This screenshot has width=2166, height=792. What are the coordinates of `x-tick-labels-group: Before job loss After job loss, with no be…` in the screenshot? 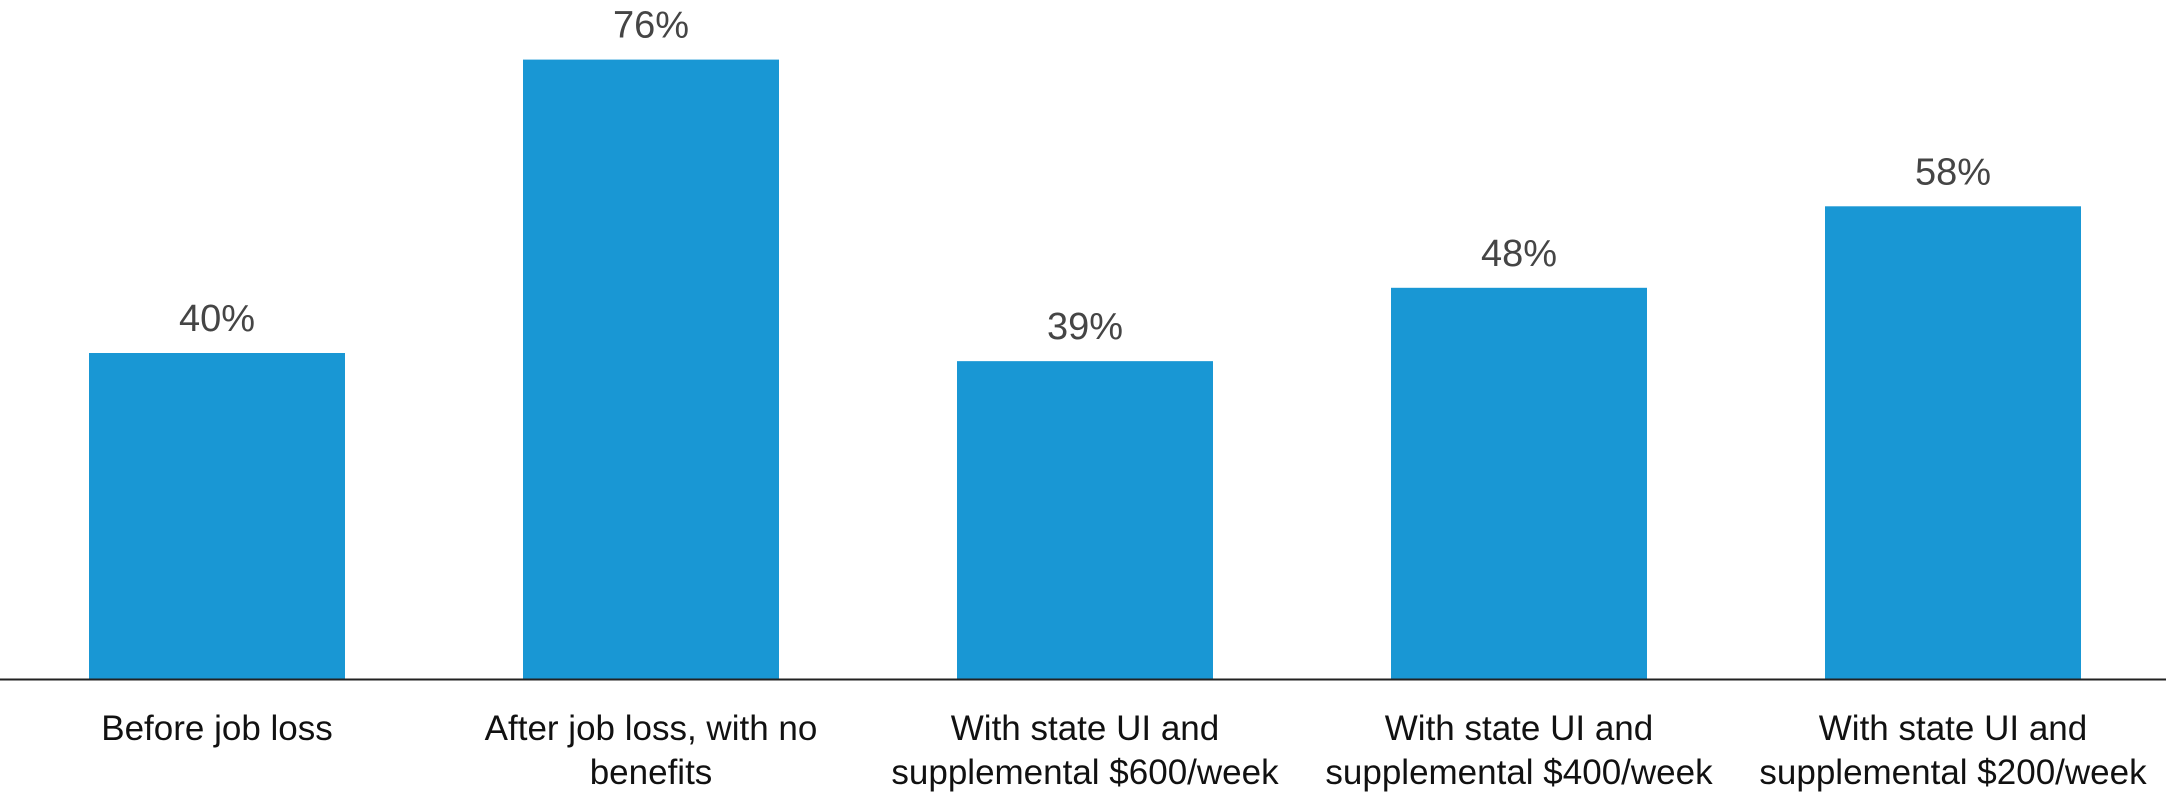 It's located at (1124, 750).